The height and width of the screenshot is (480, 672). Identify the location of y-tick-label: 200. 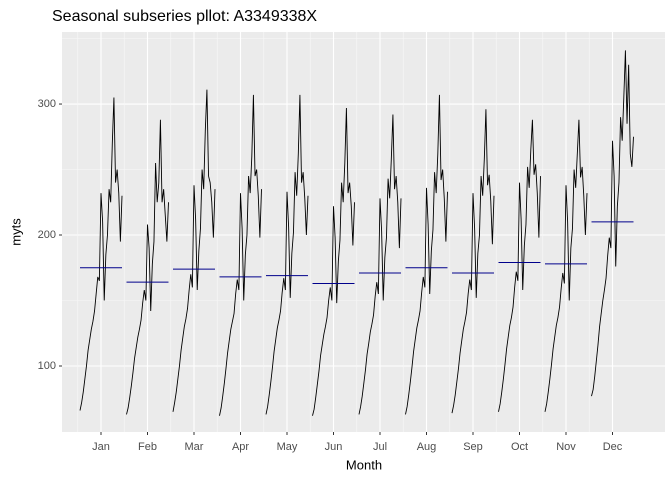
(47, 235).